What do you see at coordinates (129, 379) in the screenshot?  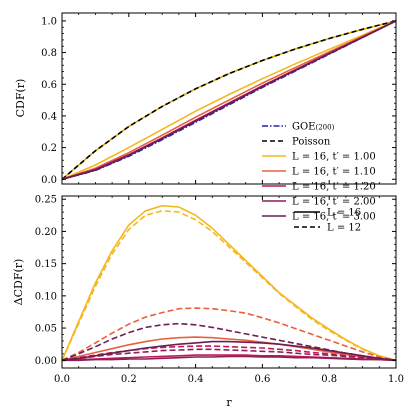 I see `bottom-x-tick-label-1: 0.2` at bounding box center [129, 379].